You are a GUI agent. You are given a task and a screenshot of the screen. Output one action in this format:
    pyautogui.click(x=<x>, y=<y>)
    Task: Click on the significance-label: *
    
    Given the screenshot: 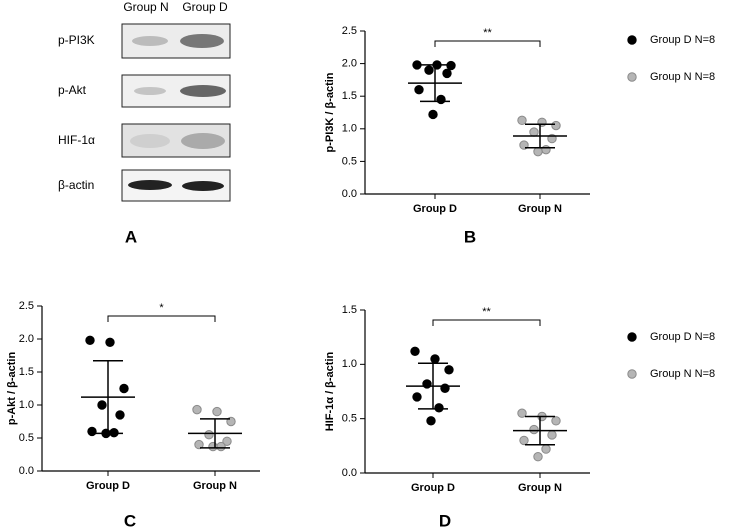 What is the action you would take?
    pyautogui.click(x=161, y=308)
    